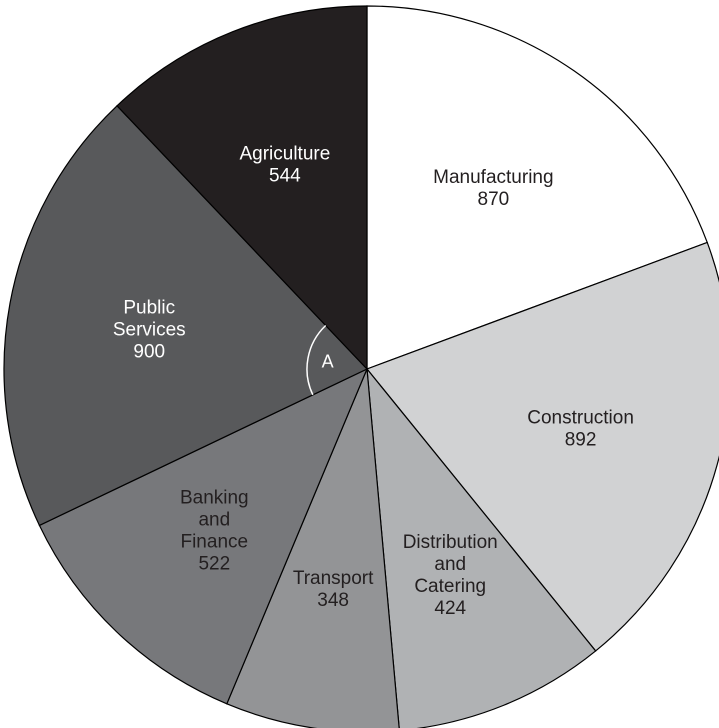  I want to click on slice-label-distribution-and-catering: Distribution and Catering 424, so click(450, 575).